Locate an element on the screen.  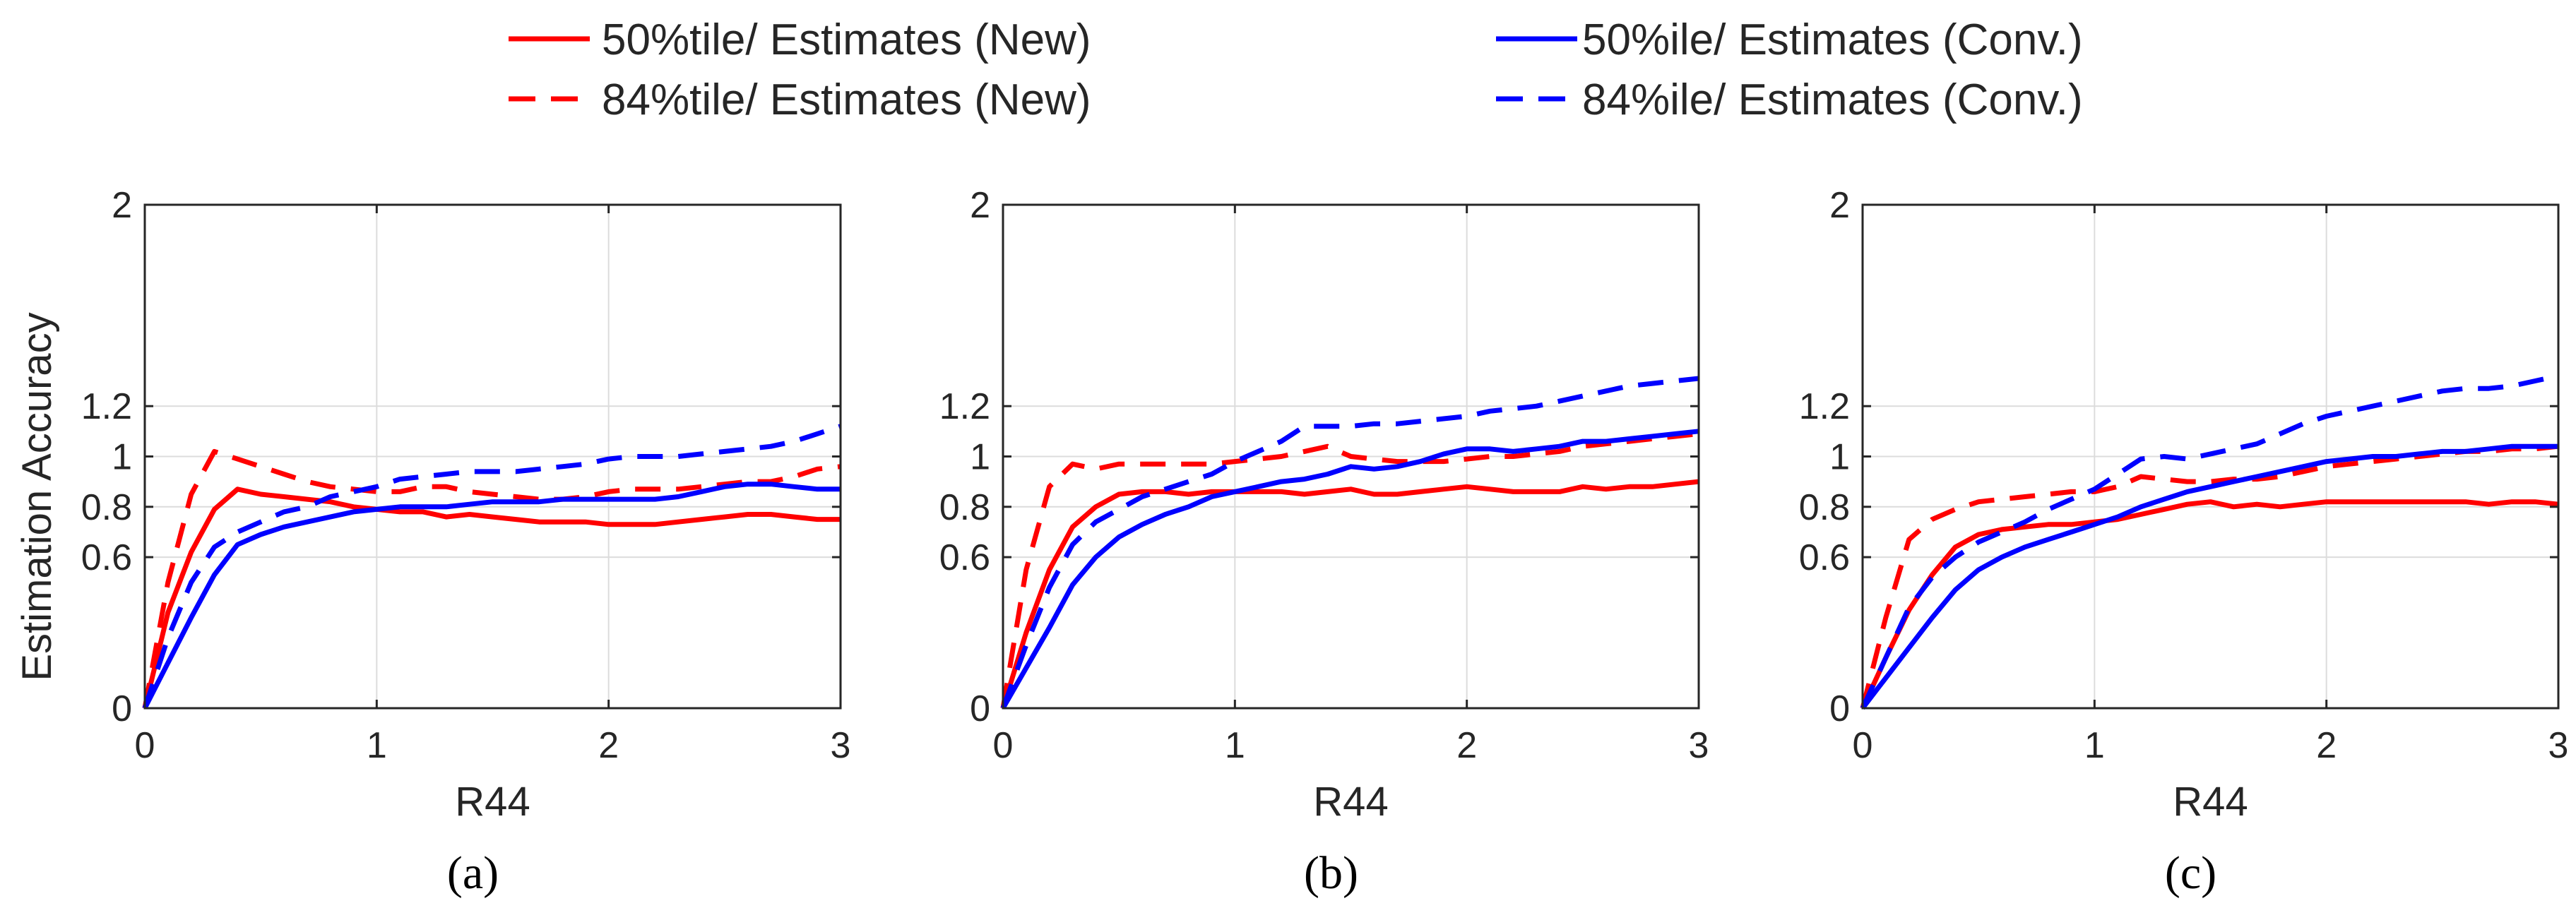
legend-label: 84%ile/ Estimates (Conv.) is located at coordinates (1832, 100).